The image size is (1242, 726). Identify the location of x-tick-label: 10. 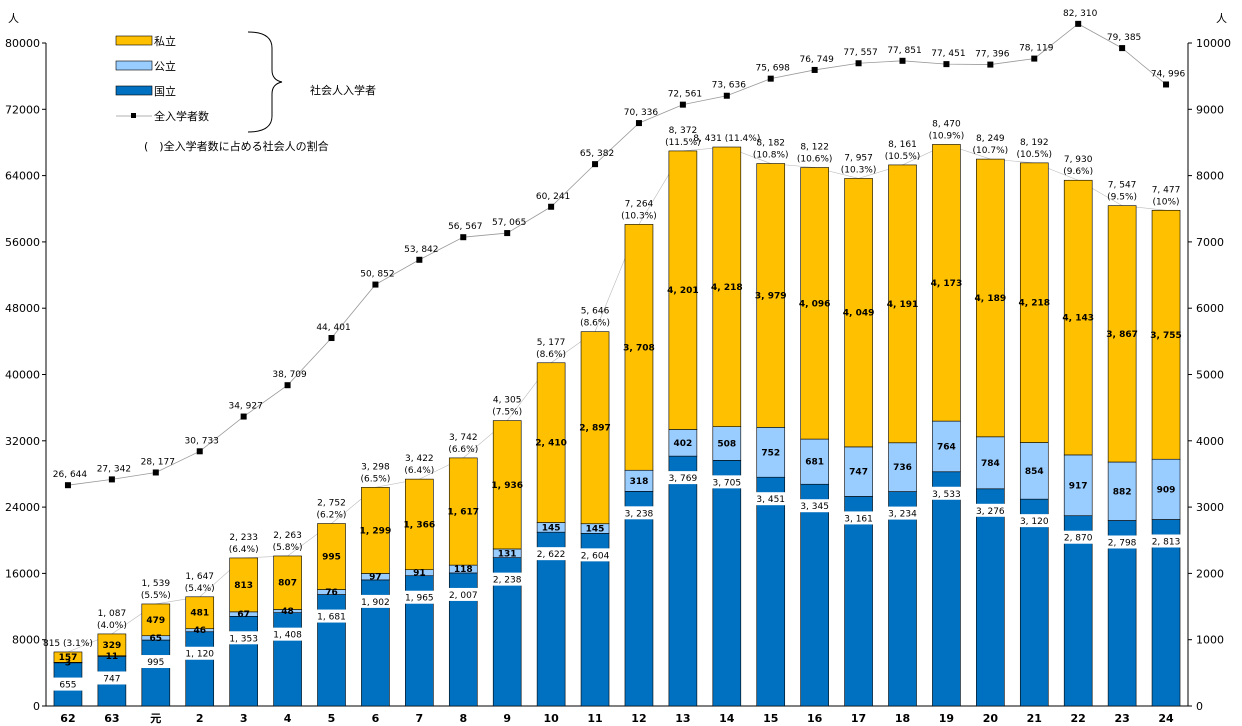
(551, 718).